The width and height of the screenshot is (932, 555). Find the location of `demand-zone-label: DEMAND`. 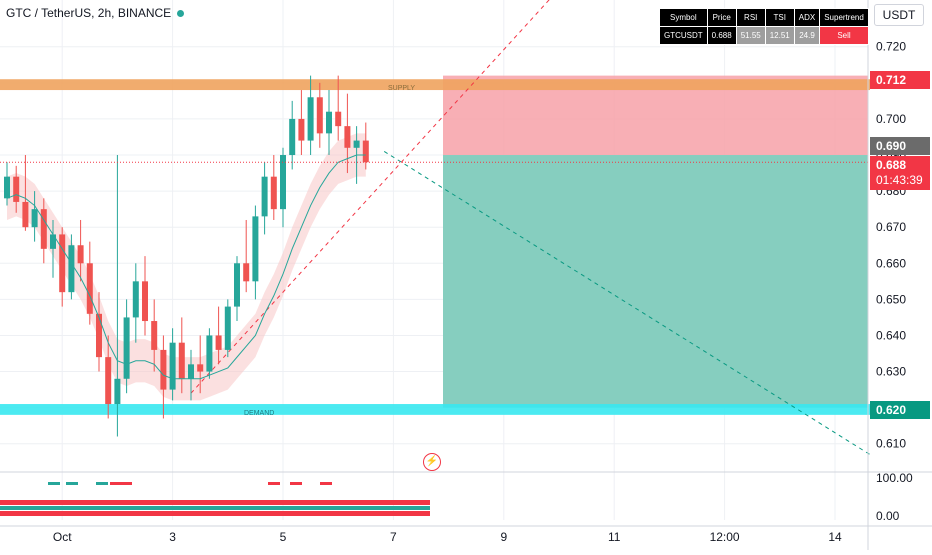

demand-zone-label: DEMAND is located at coordinates (259, 413).